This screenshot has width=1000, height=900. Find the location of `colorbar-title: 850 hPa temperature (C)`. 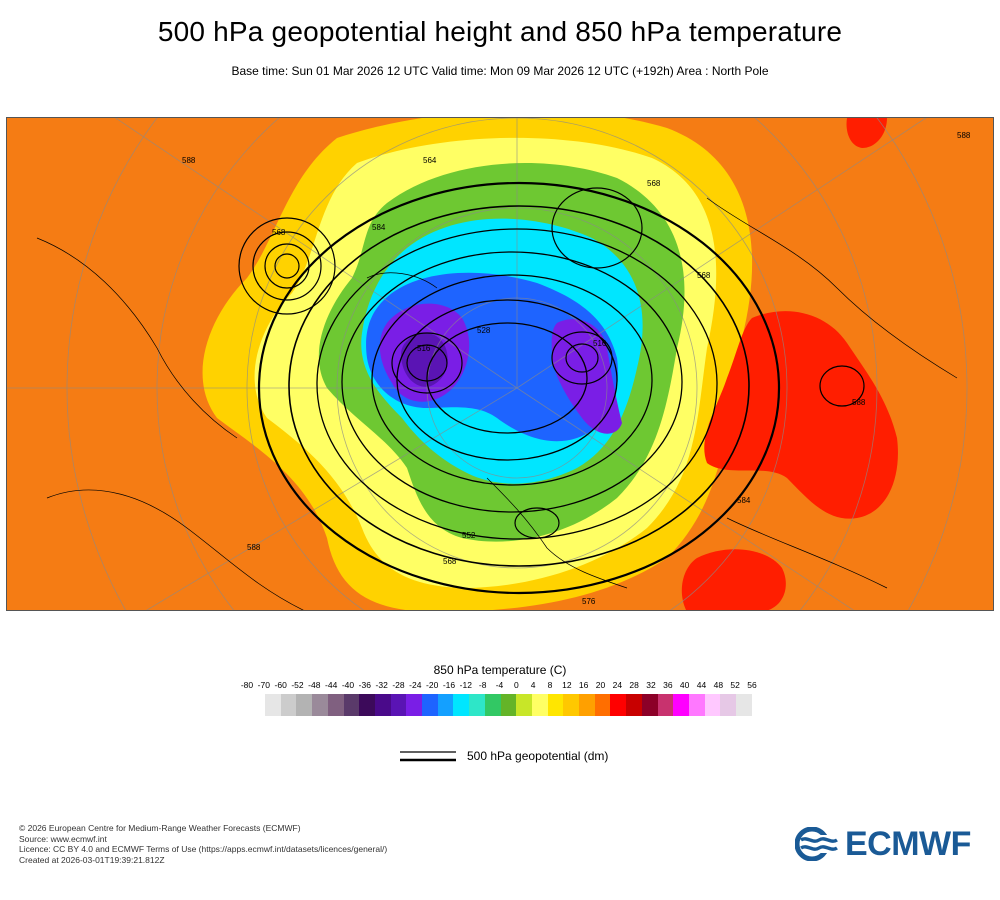

colorbar-title: 850 hPa temperature (C) is located at coordinates (500, 670).